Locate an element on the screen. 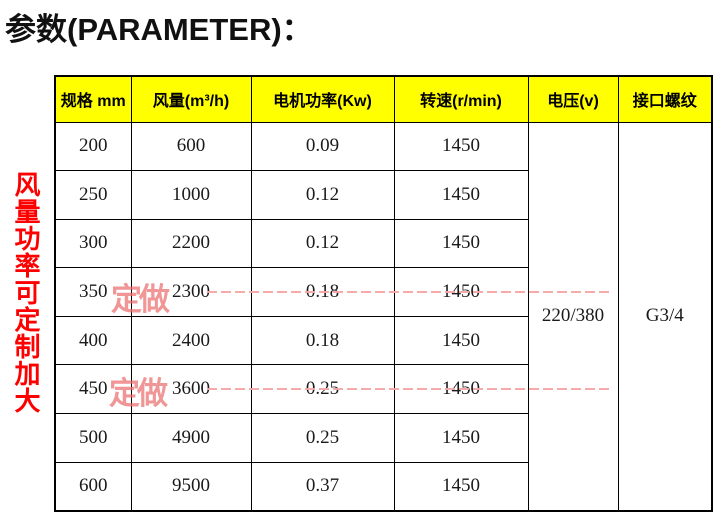  table-row: 400 2400 0.18 1450 is located at coordinates (383, 340).